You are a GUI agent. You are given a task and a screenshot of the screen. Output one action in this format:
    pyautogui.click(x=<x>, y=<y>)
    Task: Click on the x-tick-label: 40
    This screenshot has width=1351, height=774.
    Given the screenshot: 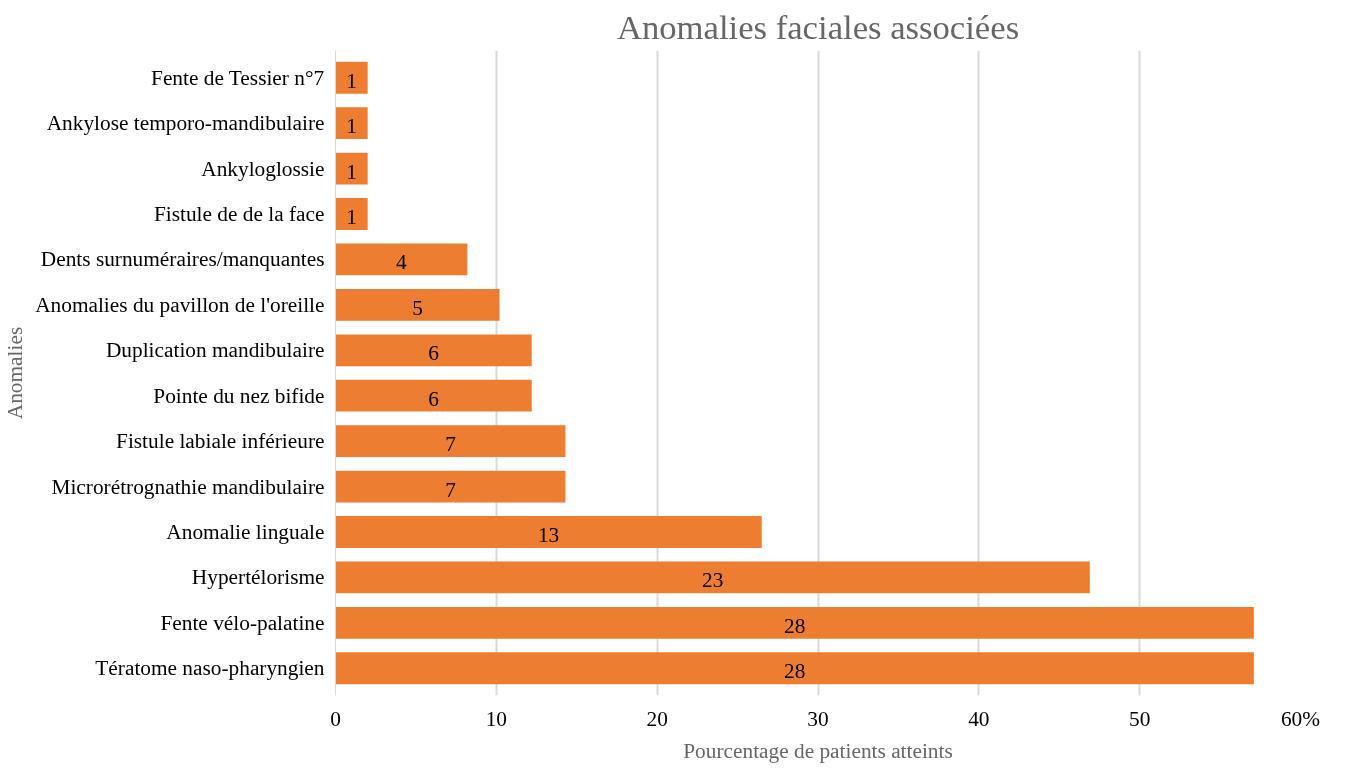 What is the action you would take?
    pyautogui.click(x=979, y=718)
    